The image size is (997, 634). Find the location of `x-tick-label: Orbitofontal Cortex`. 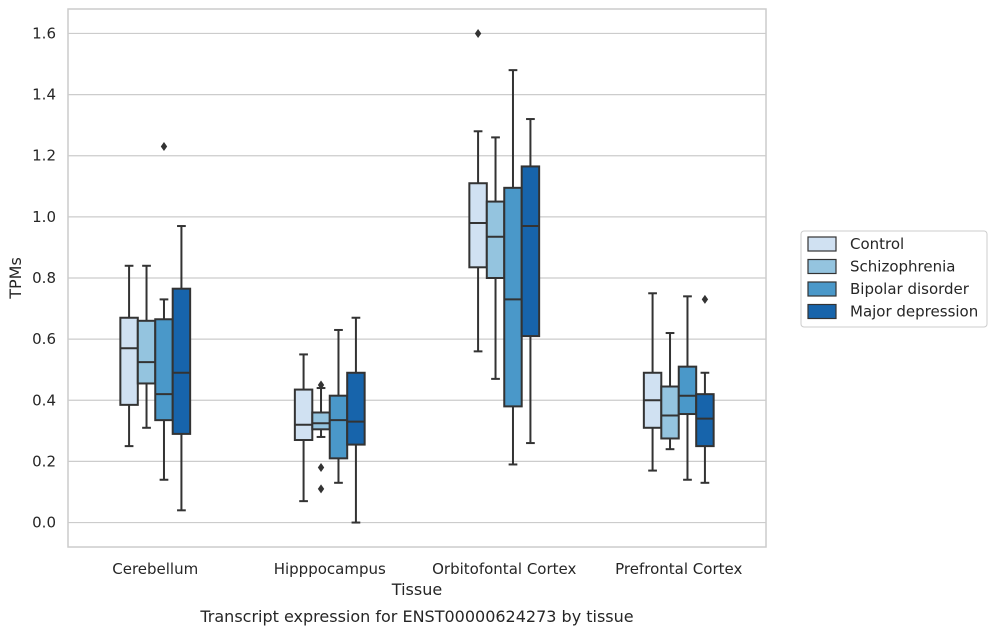

x-tick-label: Orbitofontal Cortex is located at coordinates (504, 569).